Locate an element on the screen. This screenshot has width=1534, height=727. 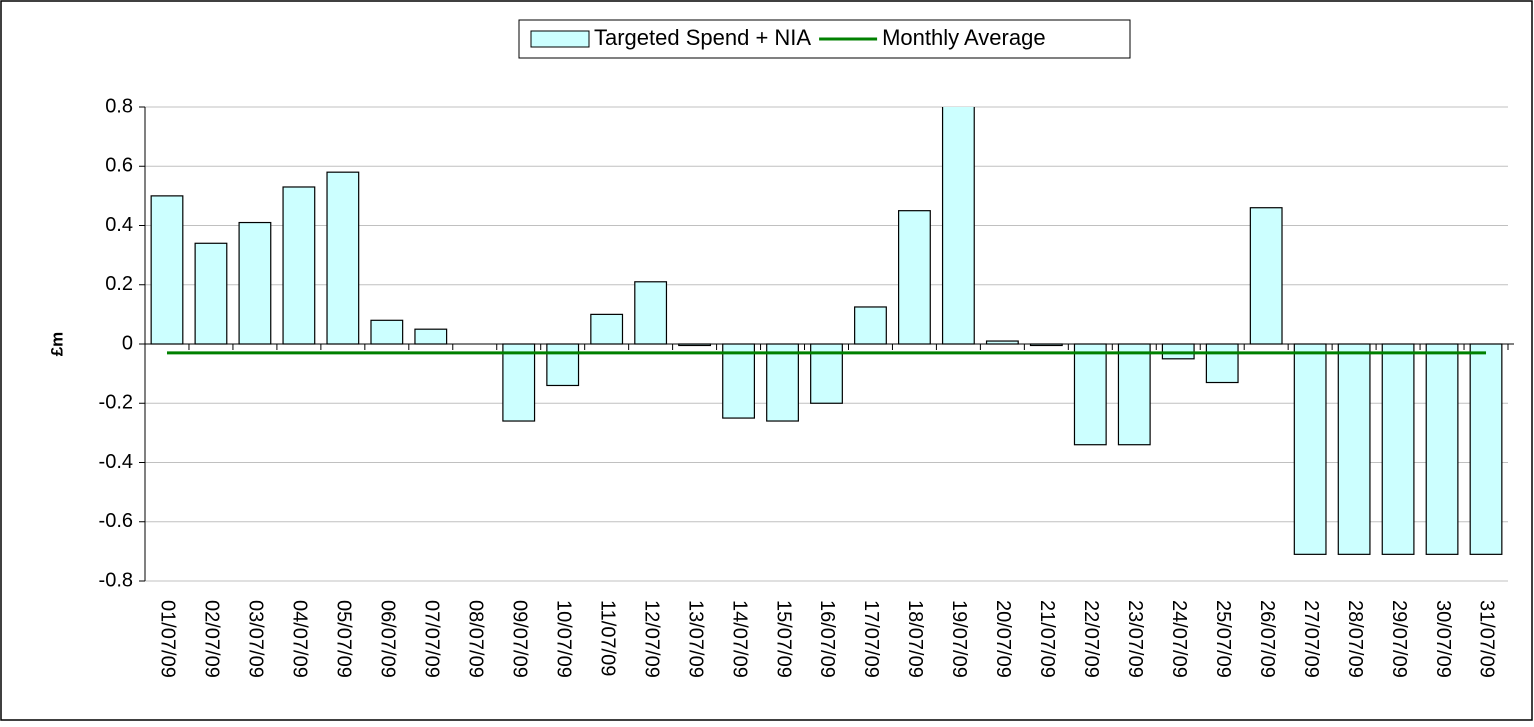
x-tick-label: 25/07/09 is located at coordinates (1223, 639).